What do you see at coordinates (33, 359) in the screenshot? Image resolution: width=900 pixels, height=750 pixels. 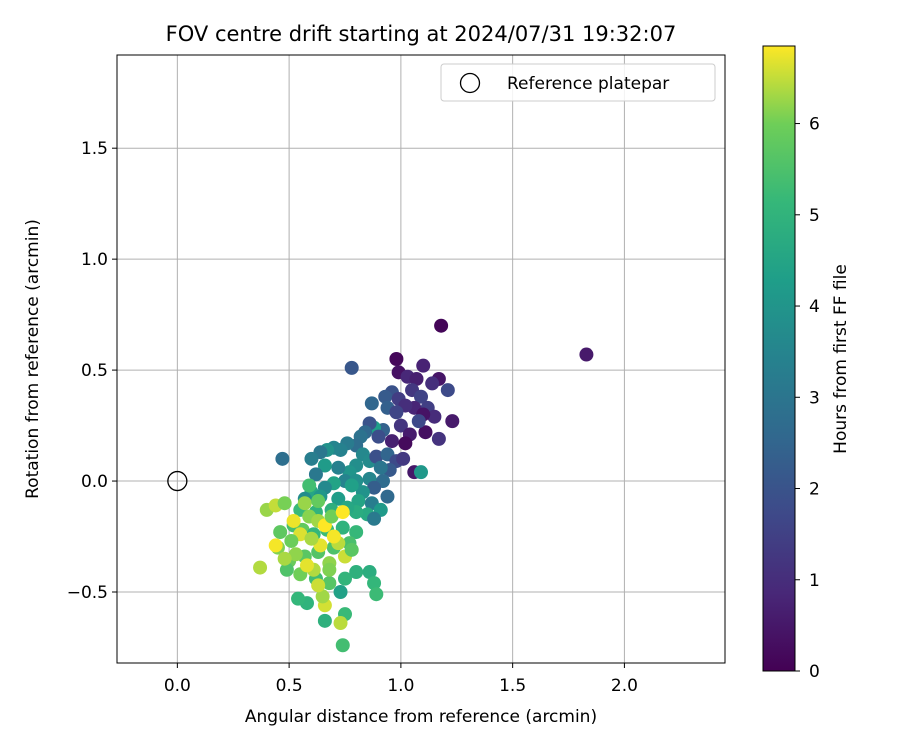 I see `y-axis-label: Rotation from reference (arcmin)` at bounding box center [33, 359].